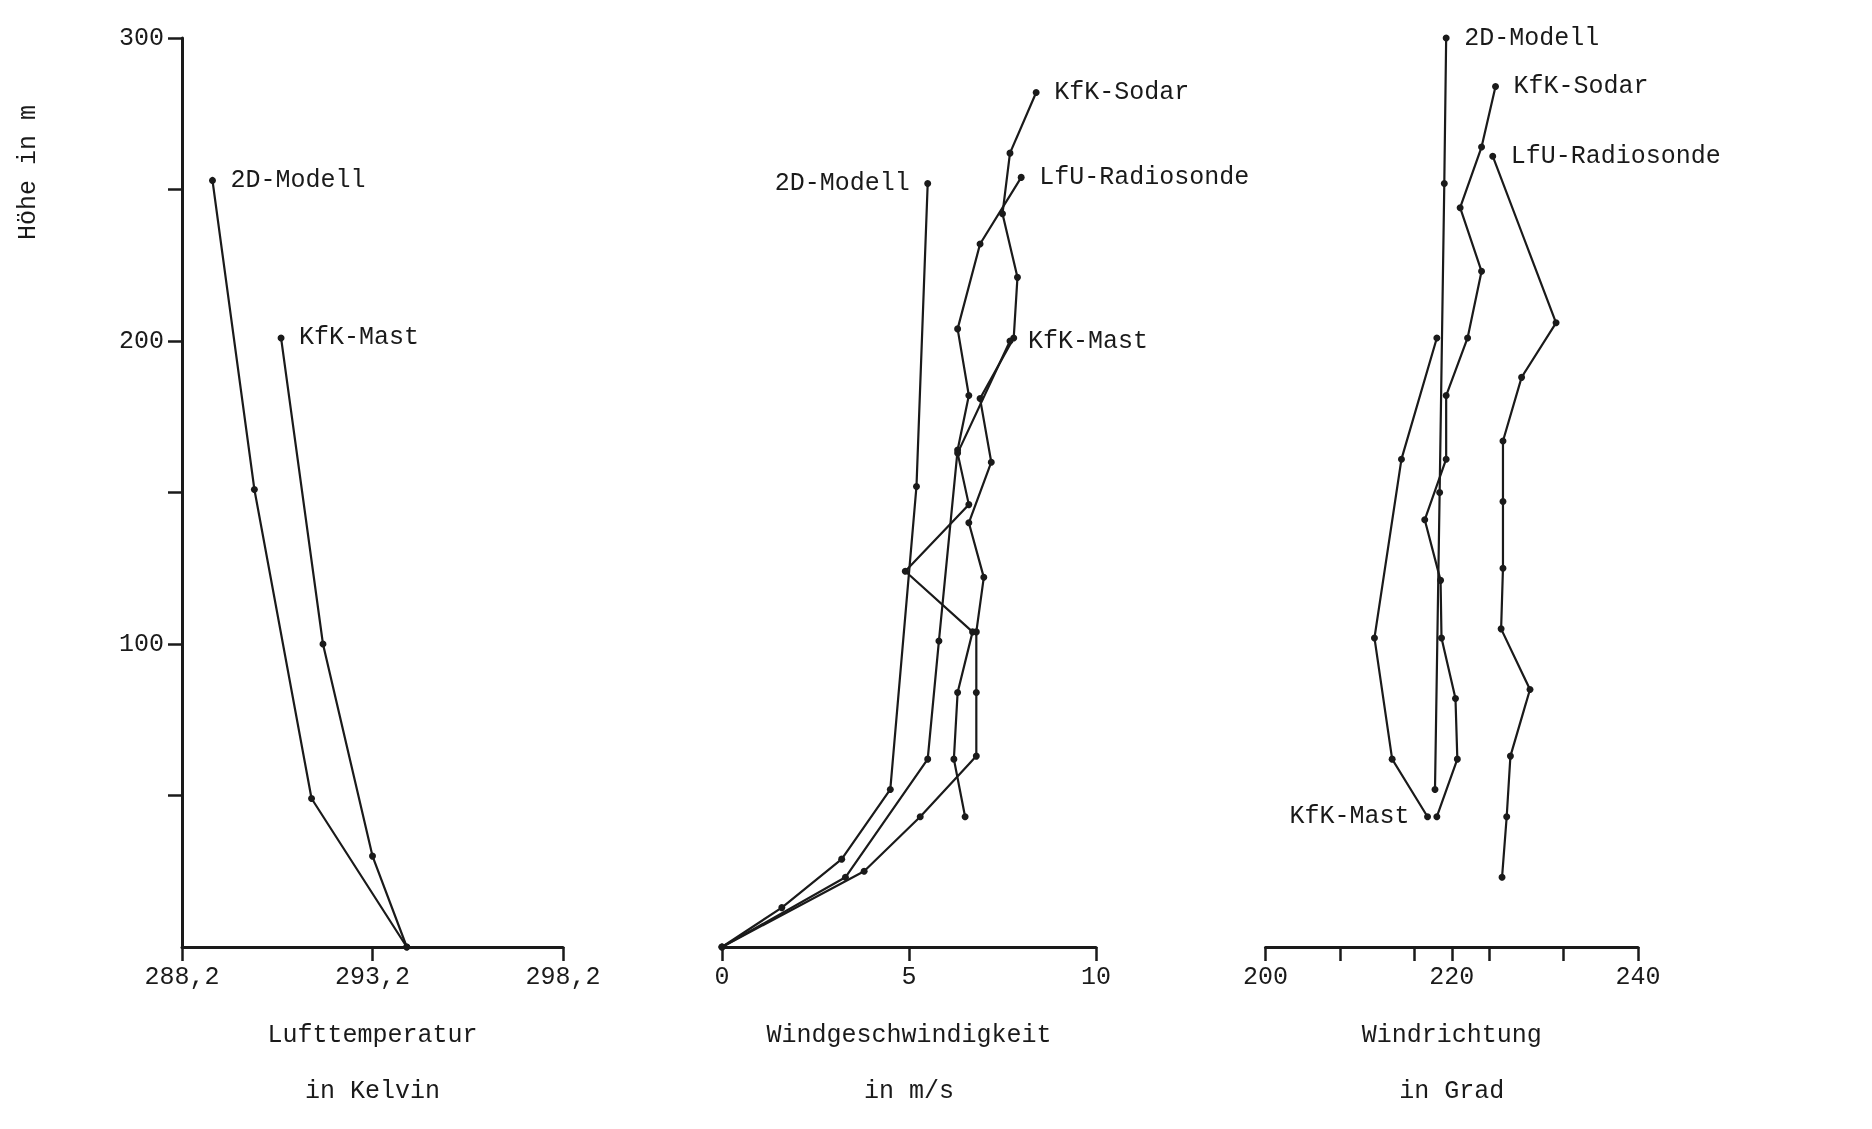 The height and width of the screenshot is (1129, 1872). Describe the element at coordinates (722, 977) in the screenshot. I see `x-tick-label: 0` at that location.